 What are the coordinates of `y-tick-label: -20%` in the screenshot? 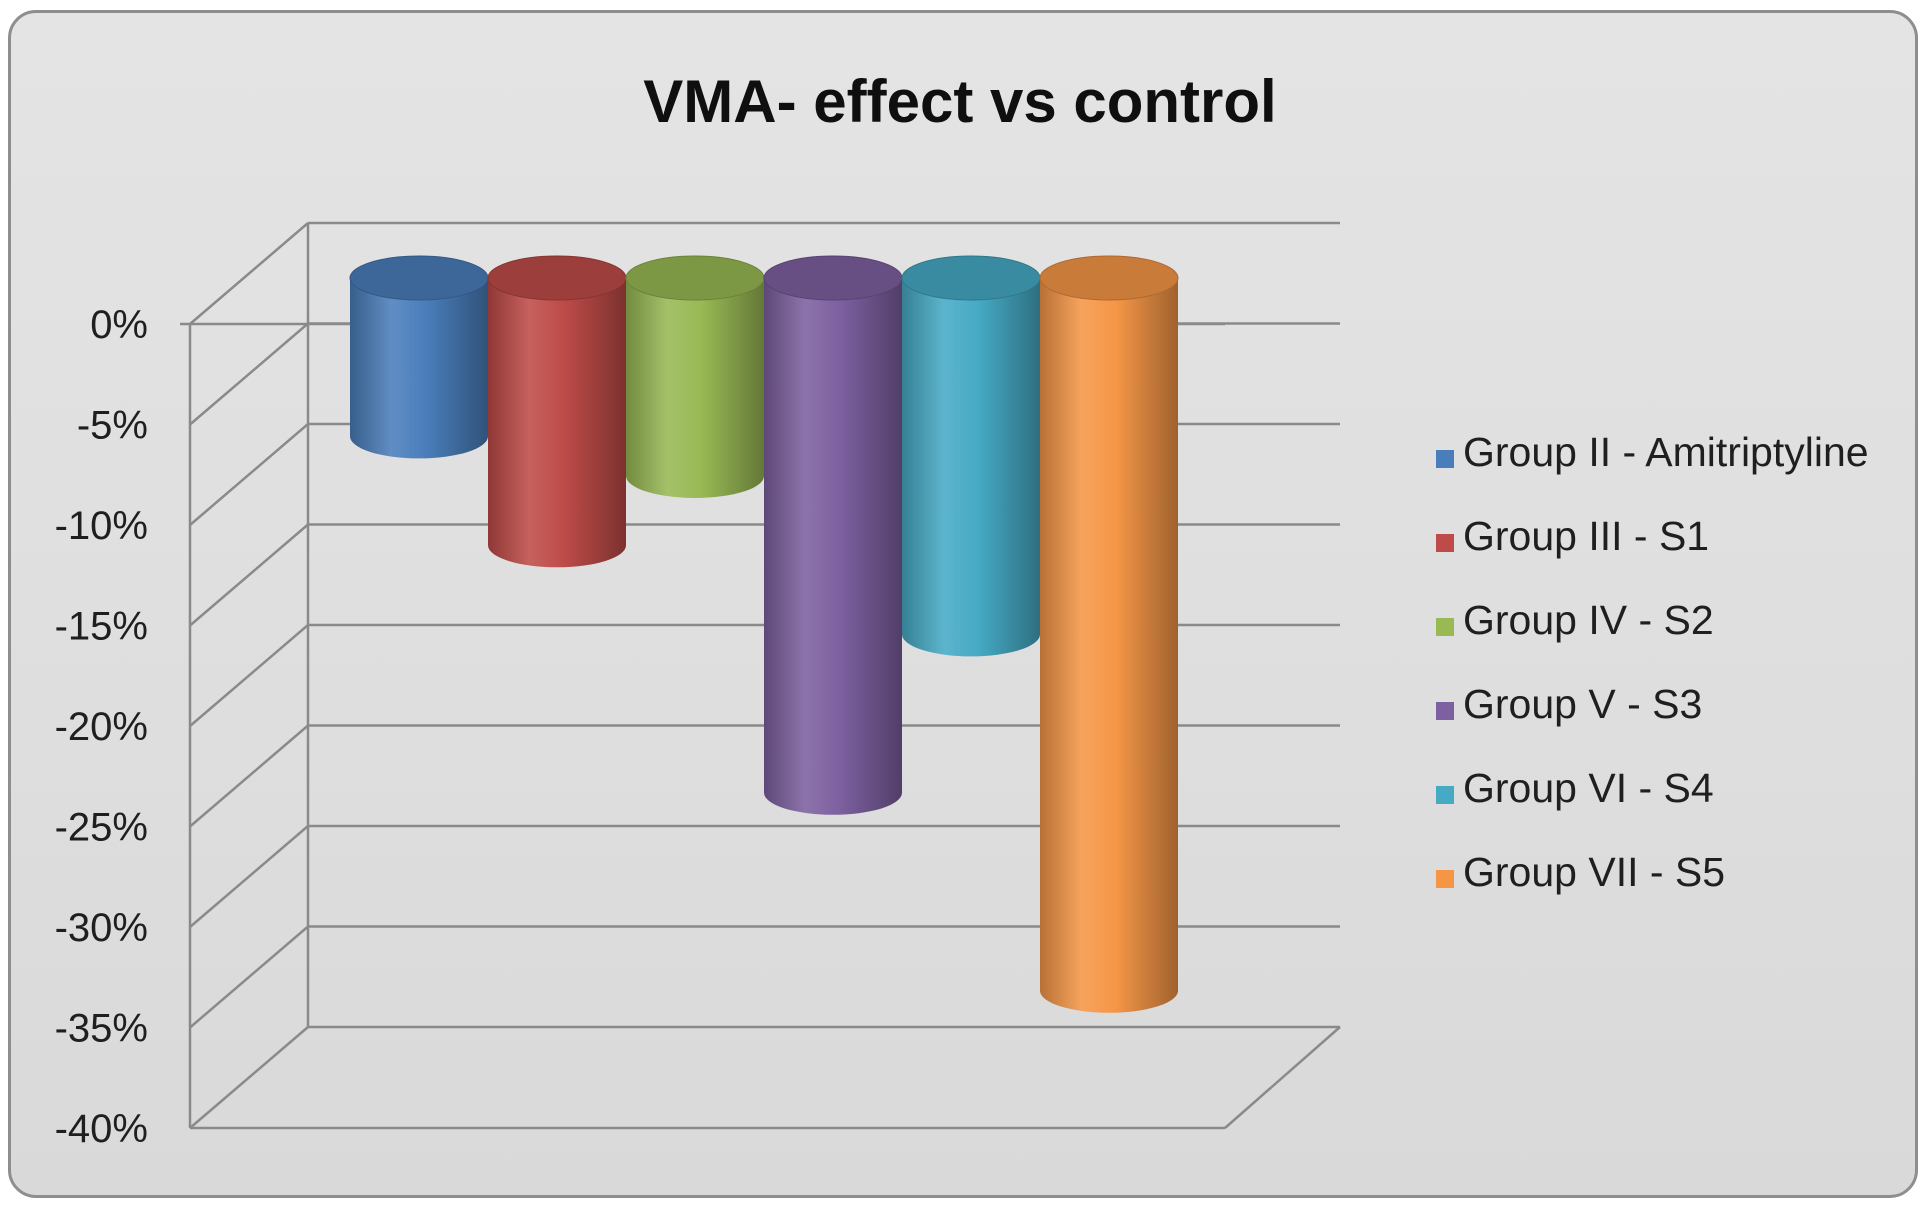 It's located at (101, 727).